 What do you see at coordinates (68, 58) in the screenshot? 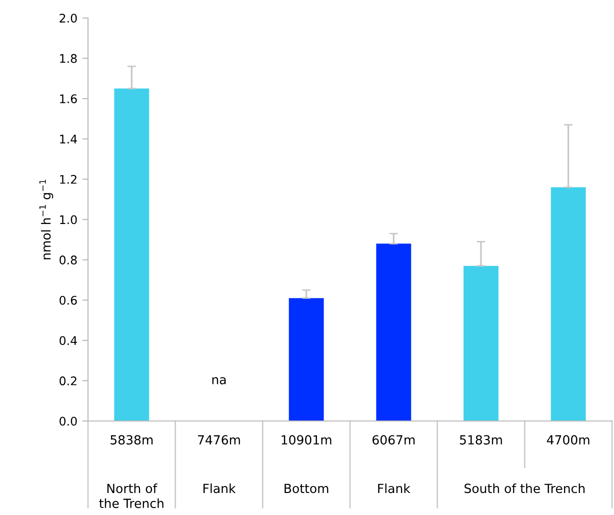
I see `y-tick-label: 1.8` at bounding box center [68, 58].